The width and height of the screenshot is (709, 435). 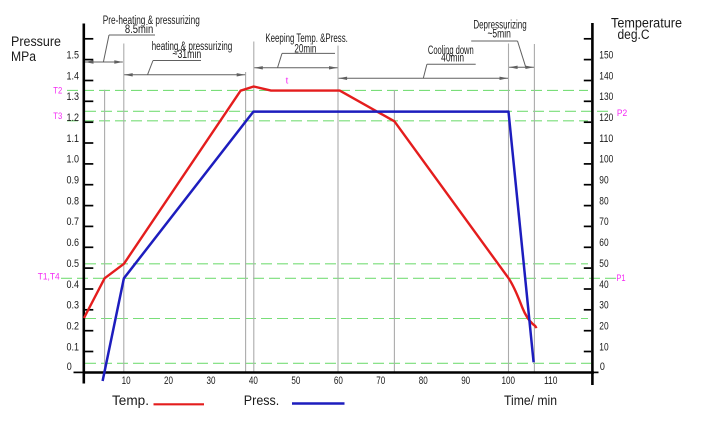 What do you see at coordinates (634, 34) in the screenshot?
I see `svg-text: deg.C` at bounding box center [634, 34].